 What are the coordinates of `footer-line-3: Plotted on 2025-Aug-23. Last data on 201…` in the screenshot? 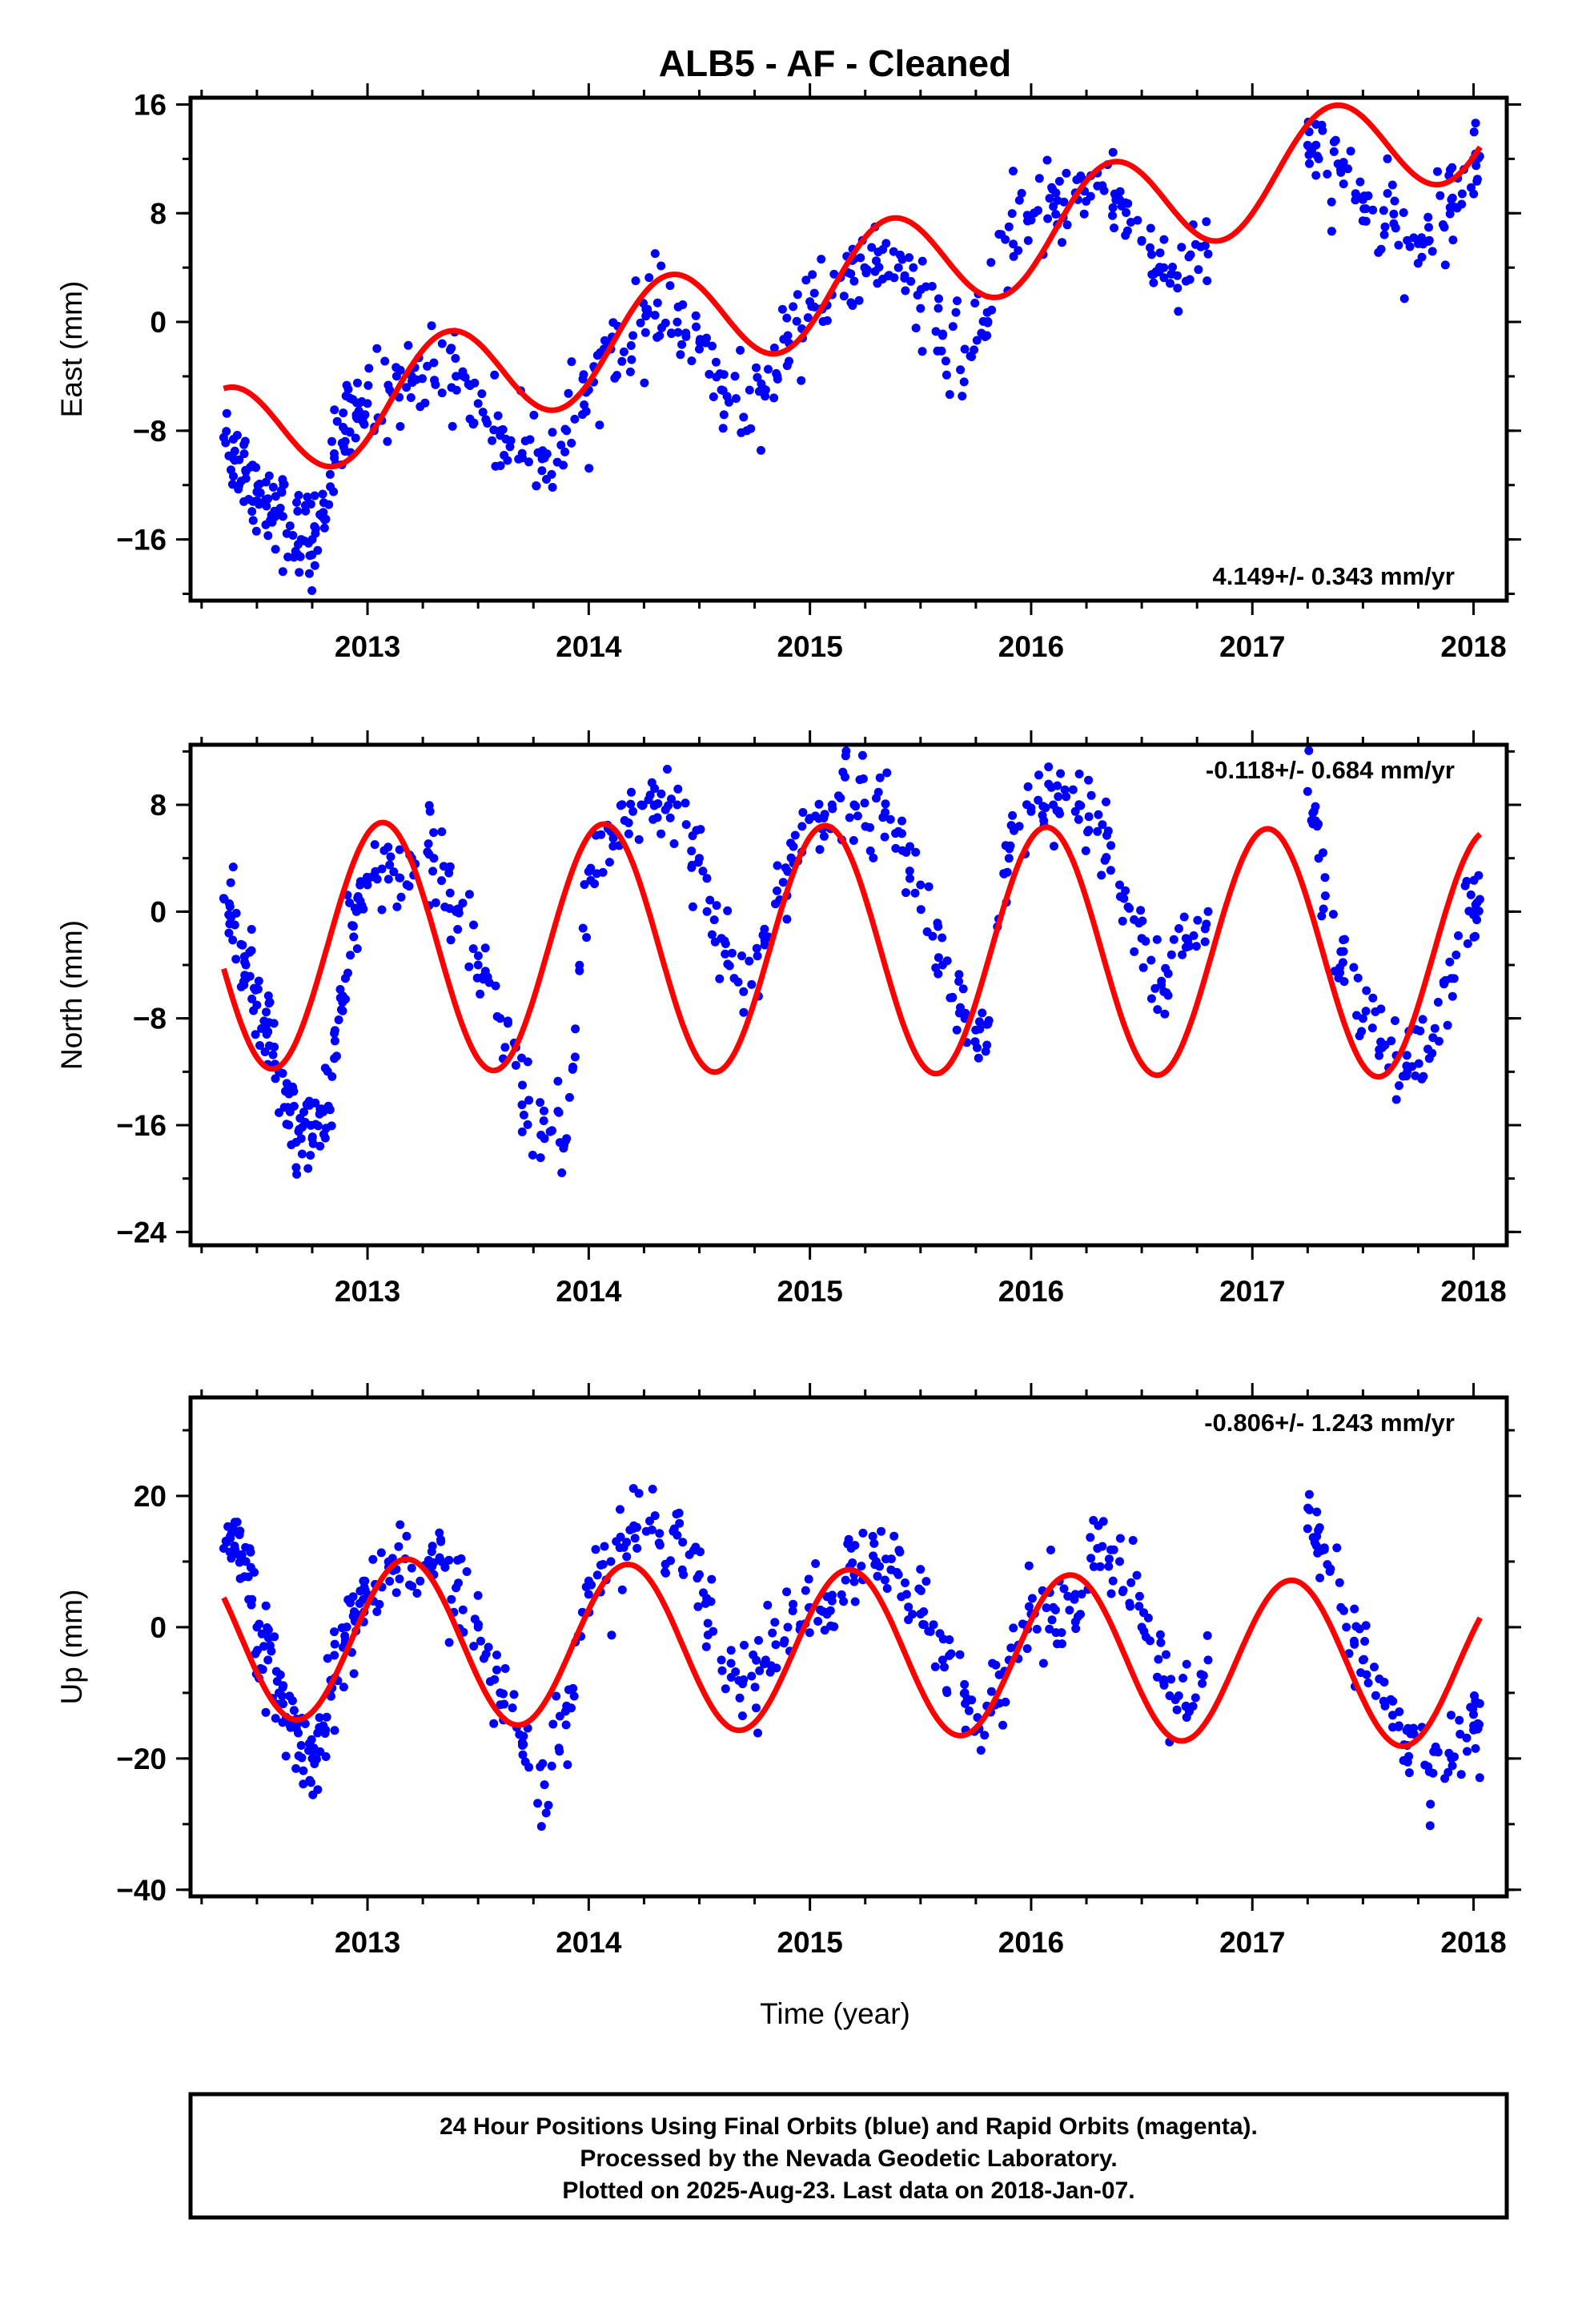 It's located at (848, 2190).